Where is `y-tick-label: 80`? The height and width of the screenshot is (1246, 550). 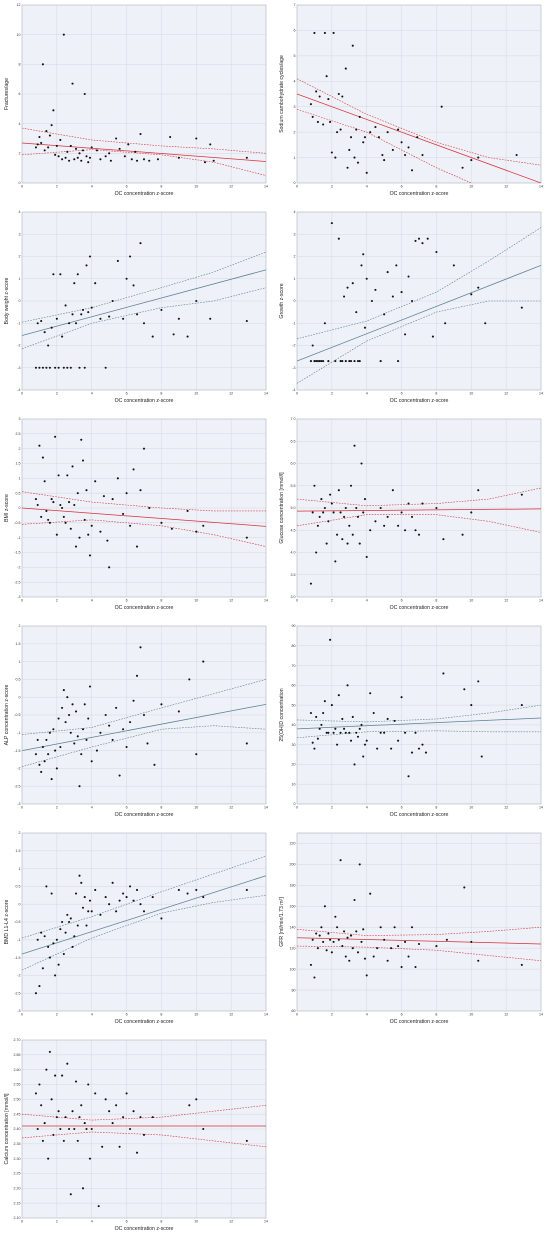
y-tick-label: 80 is located at coordinates (294, 646).